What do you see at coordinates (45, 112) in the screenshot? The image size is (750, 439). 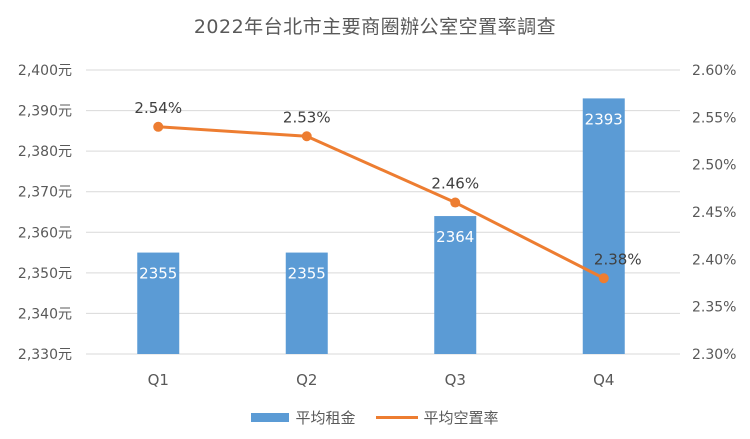 I see `left-tick-label: 2,390元` at bounding box center [45, 112].